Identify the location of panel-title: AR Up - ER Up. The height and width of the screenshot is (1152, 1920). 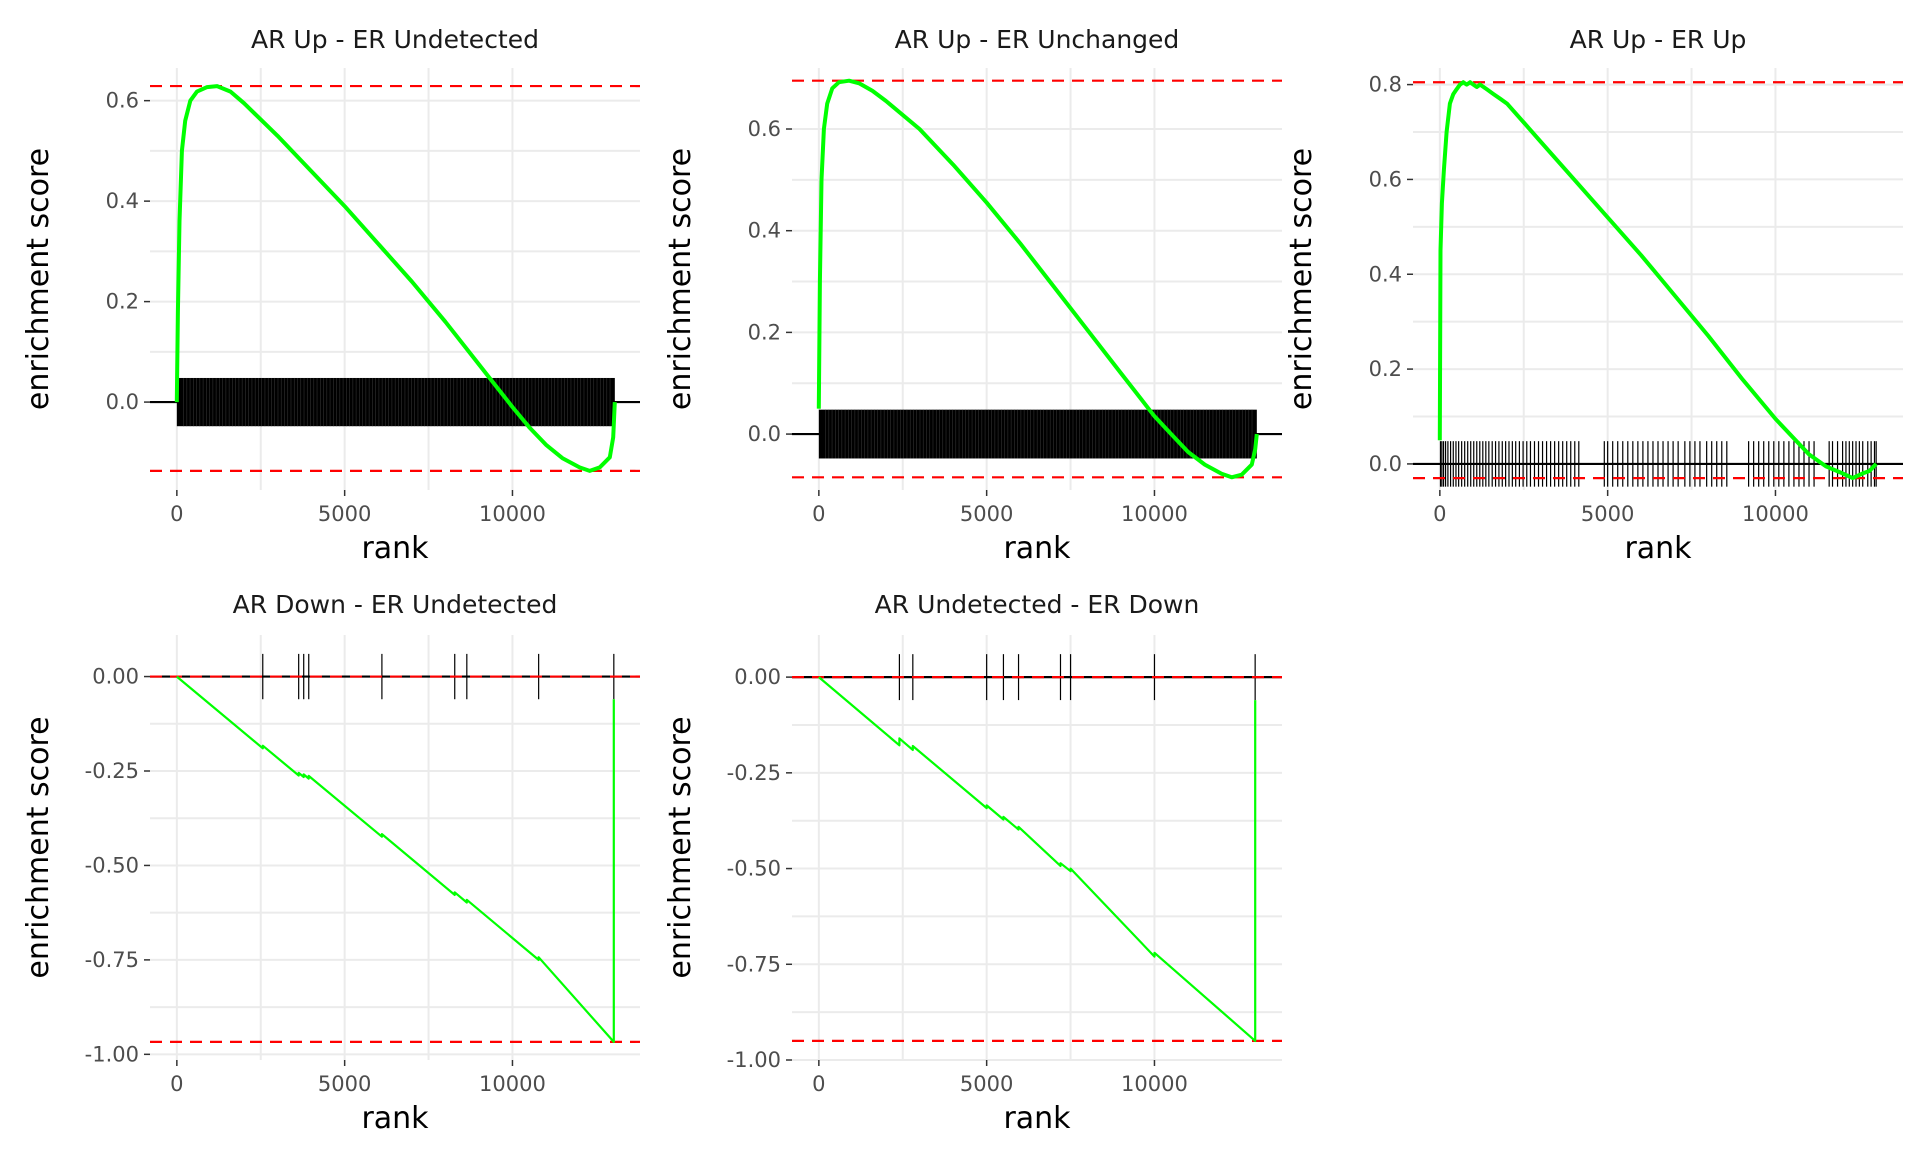
(1658, 39).